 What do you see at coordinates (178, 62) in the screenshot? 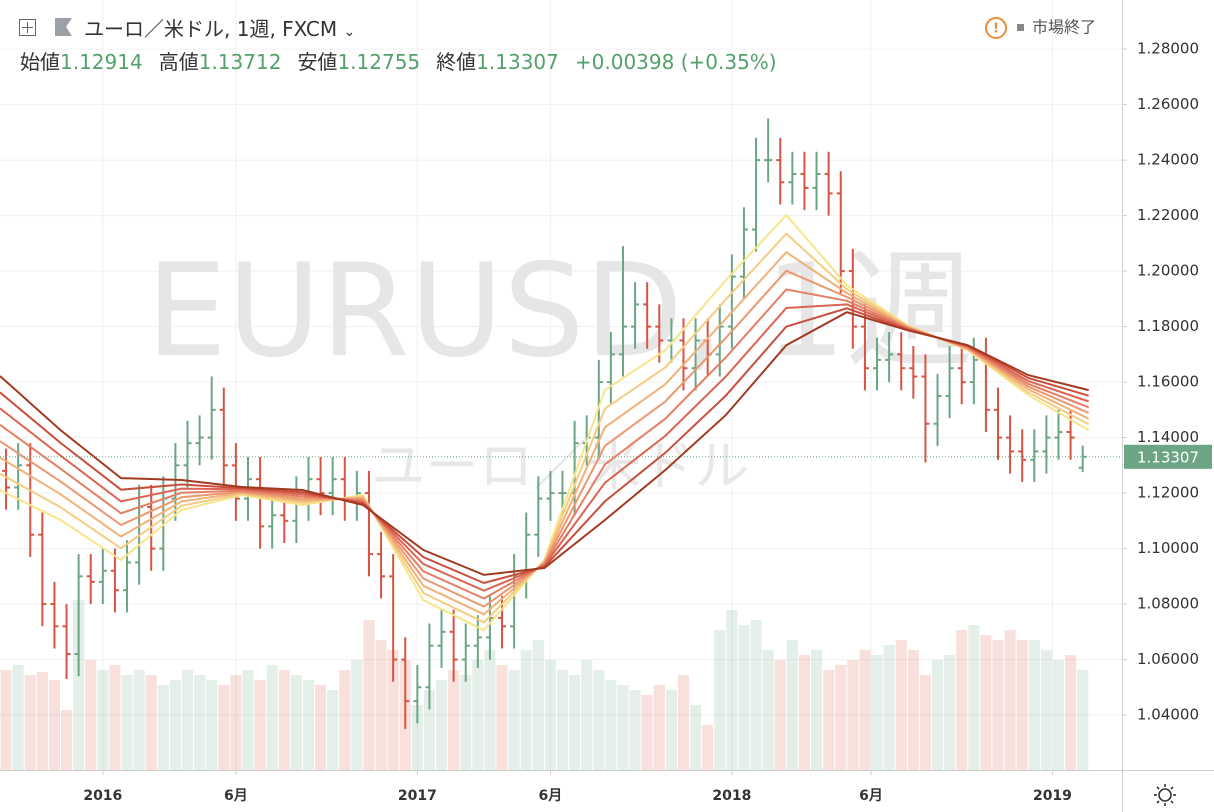
I see `high-label: 高値` at bounding box center [178, 62].